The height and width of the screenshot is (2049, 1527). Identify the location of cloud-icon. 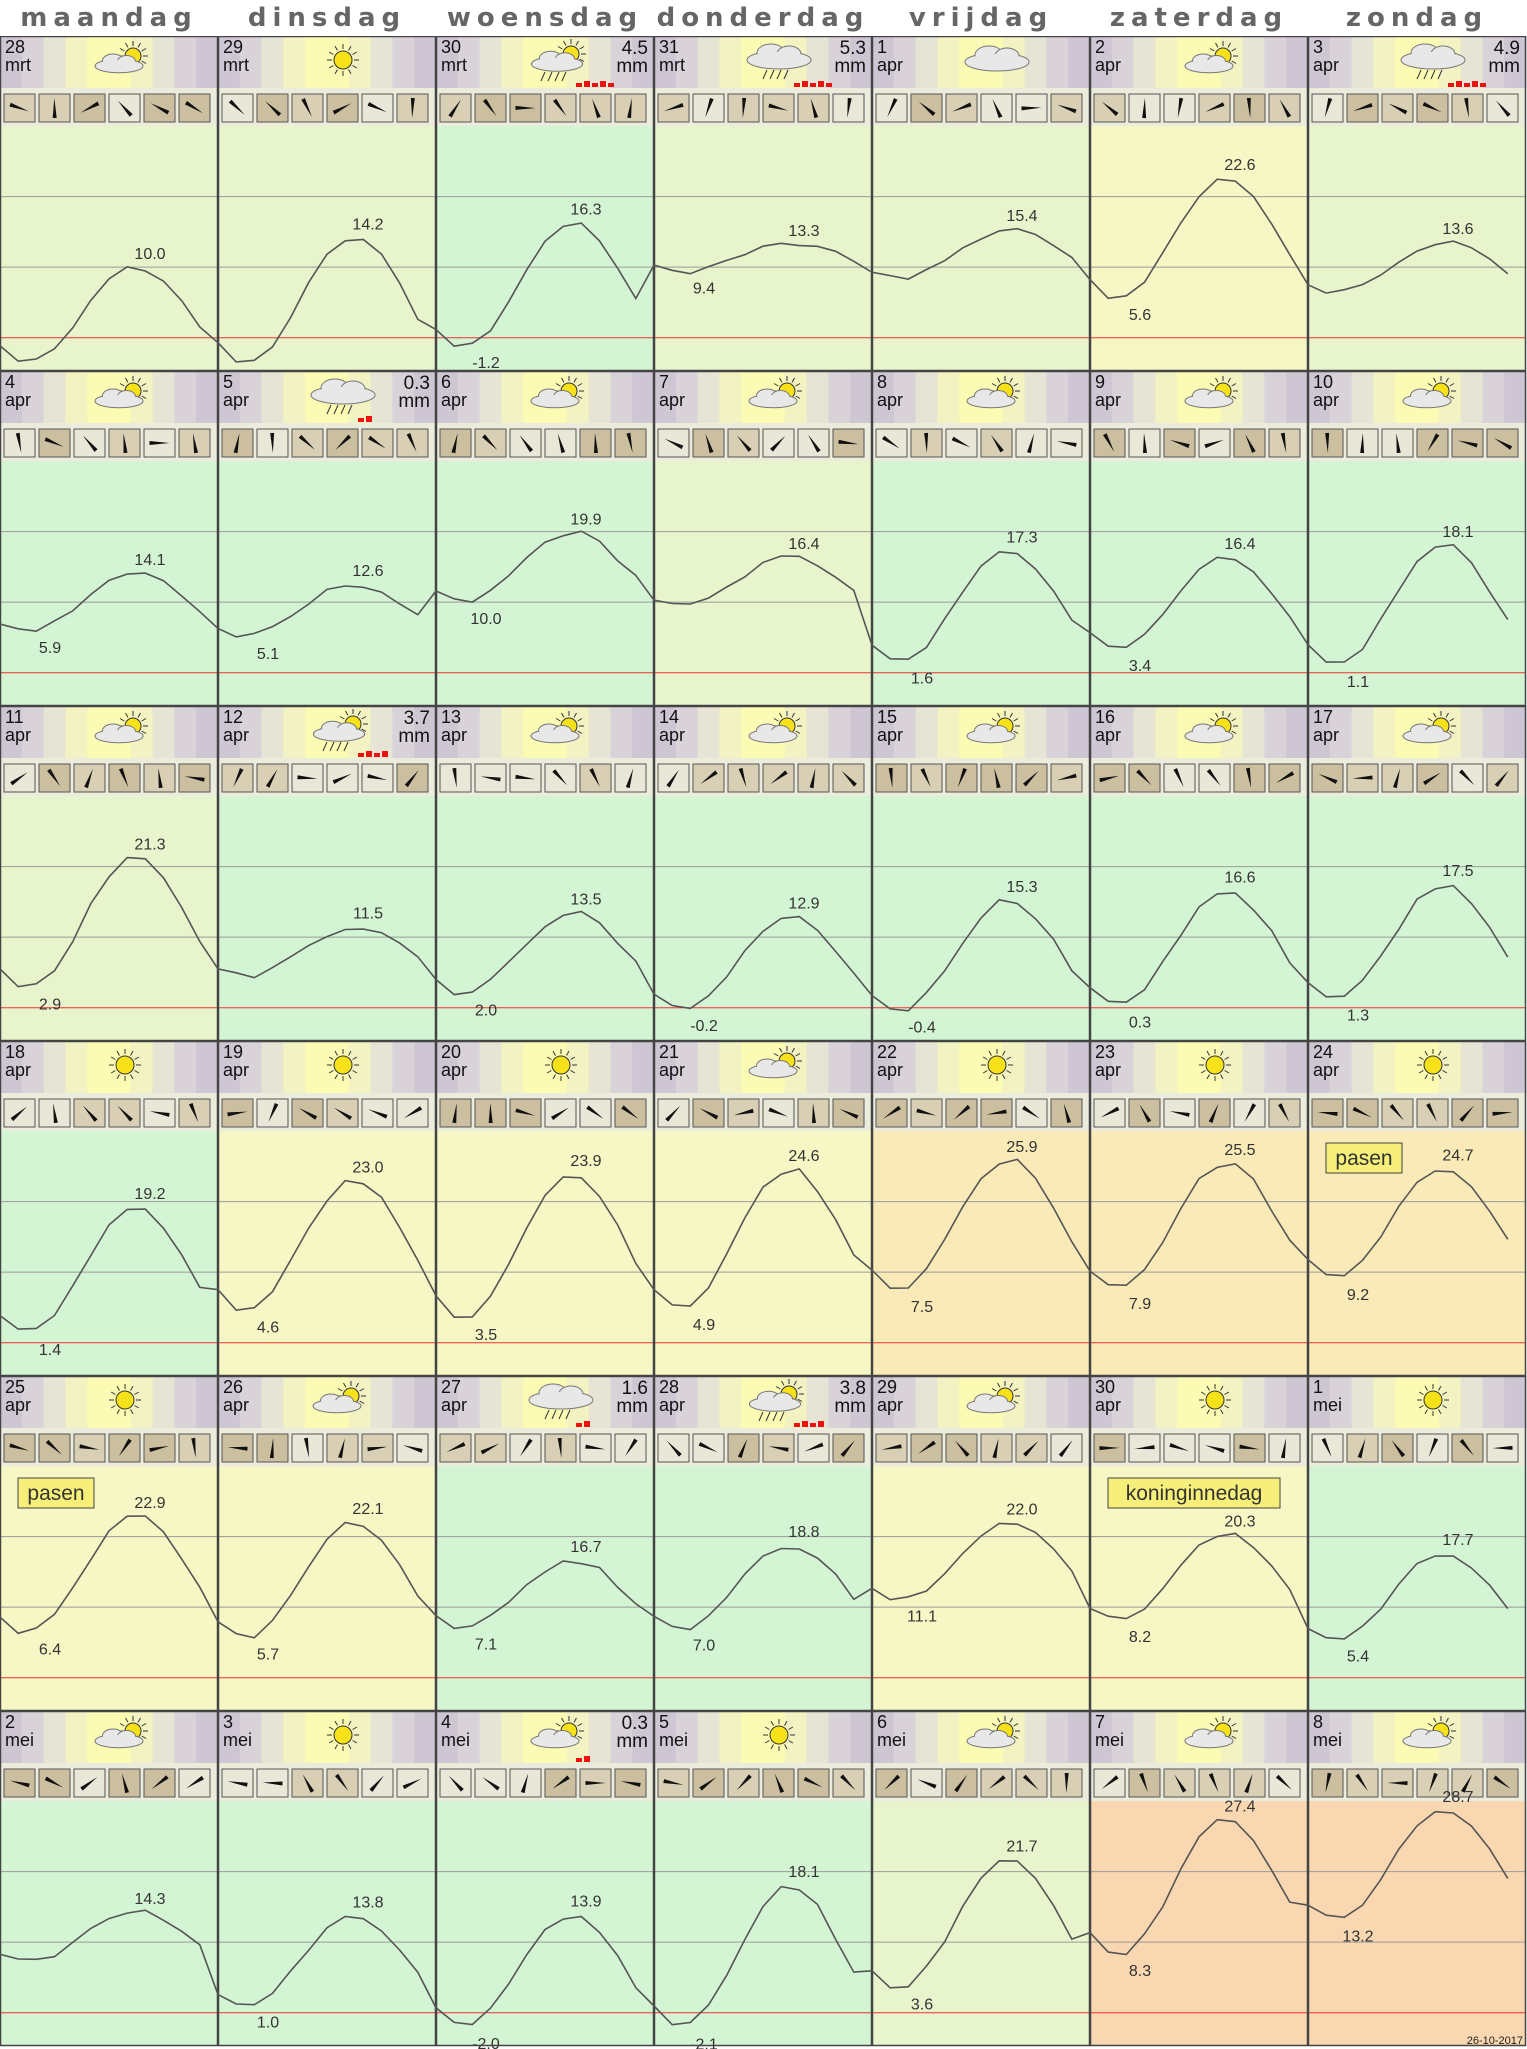
(119, 398).